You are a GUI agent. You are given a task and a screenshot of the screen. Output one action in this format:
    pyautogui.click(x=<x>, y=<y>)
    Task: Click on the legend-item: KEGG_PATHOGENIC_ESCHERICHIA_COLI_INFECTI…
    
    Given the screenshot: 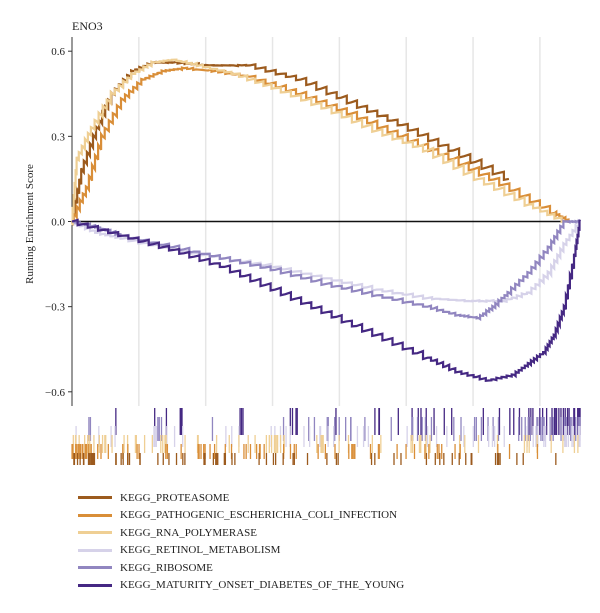 What is the action you would take?
    pyautogui.click(x=241, y=516)
    